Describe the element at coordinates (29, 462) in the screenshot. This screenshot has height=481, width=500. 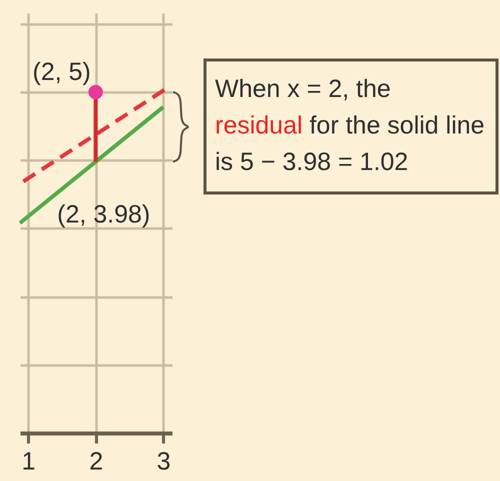
I see `x-tick-label: 1` at that location.